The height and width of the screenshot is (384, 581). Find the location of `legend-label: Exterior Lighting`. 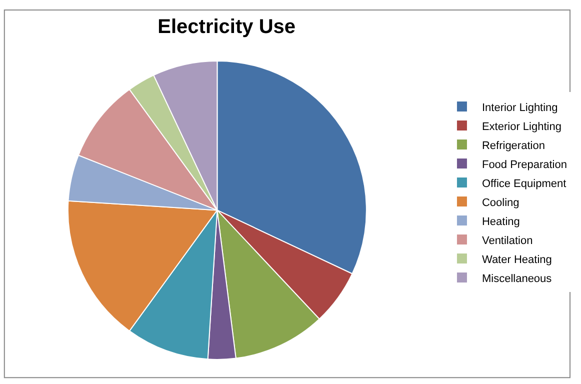

legend-label: Exterior Lighting is located at coordinates (522, 126).